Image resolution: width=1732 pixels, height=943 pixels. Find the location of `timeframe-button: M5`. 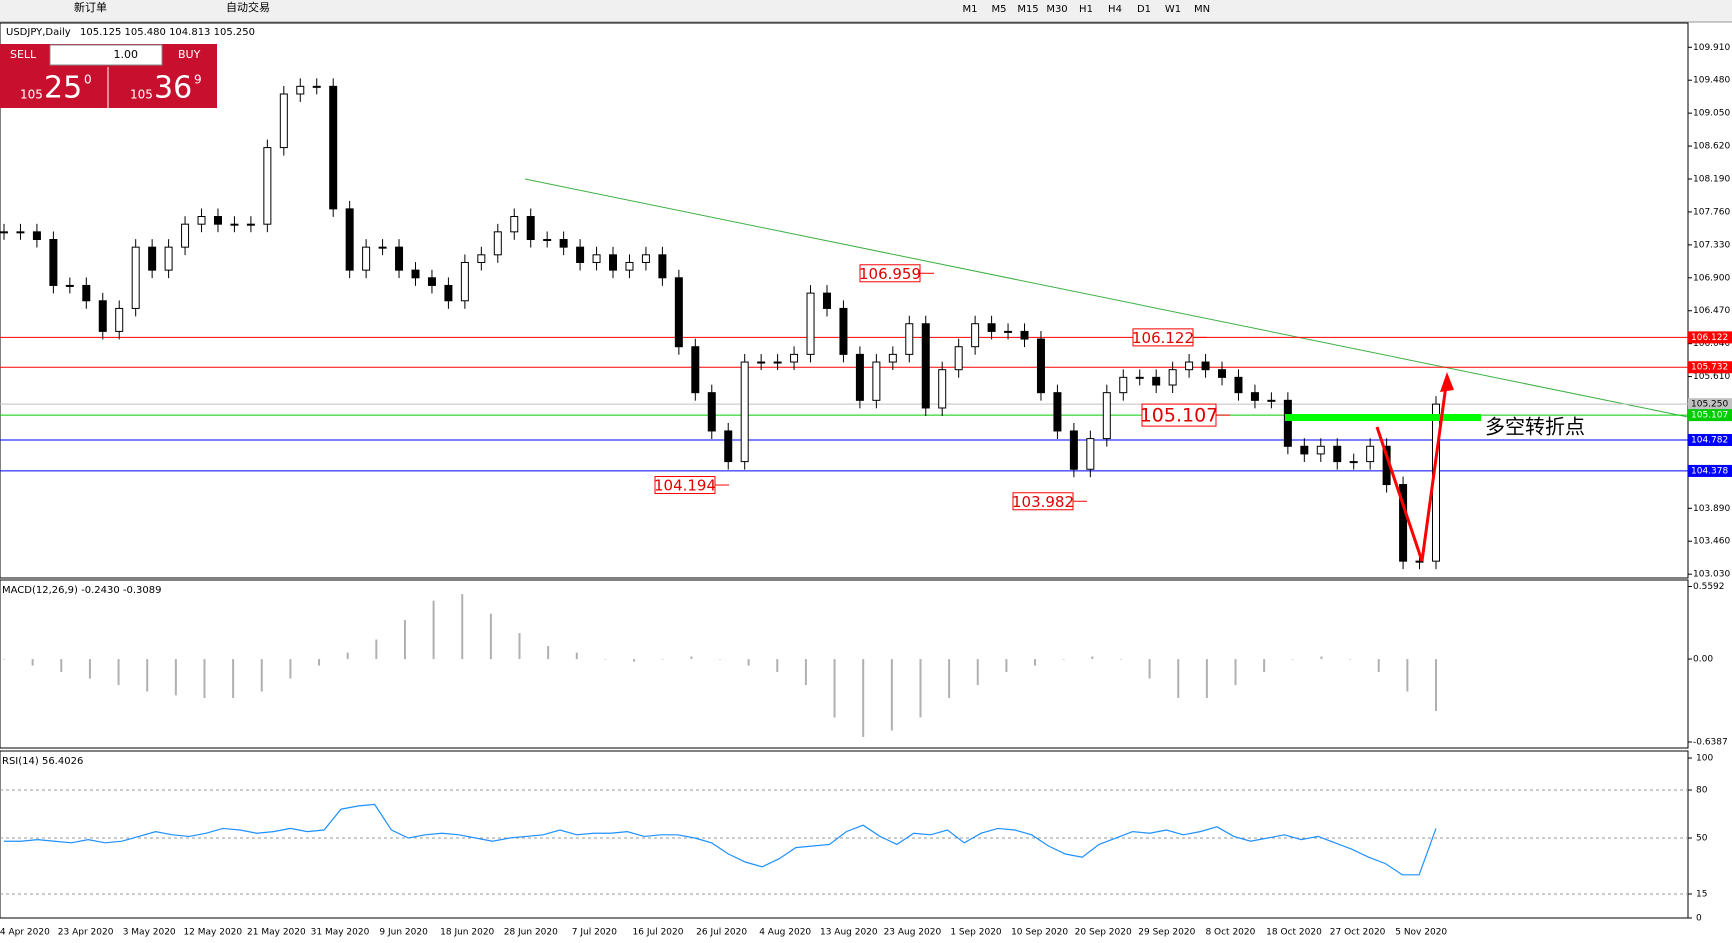

timeframe-button: M5 is located at coordinates (999, 9).